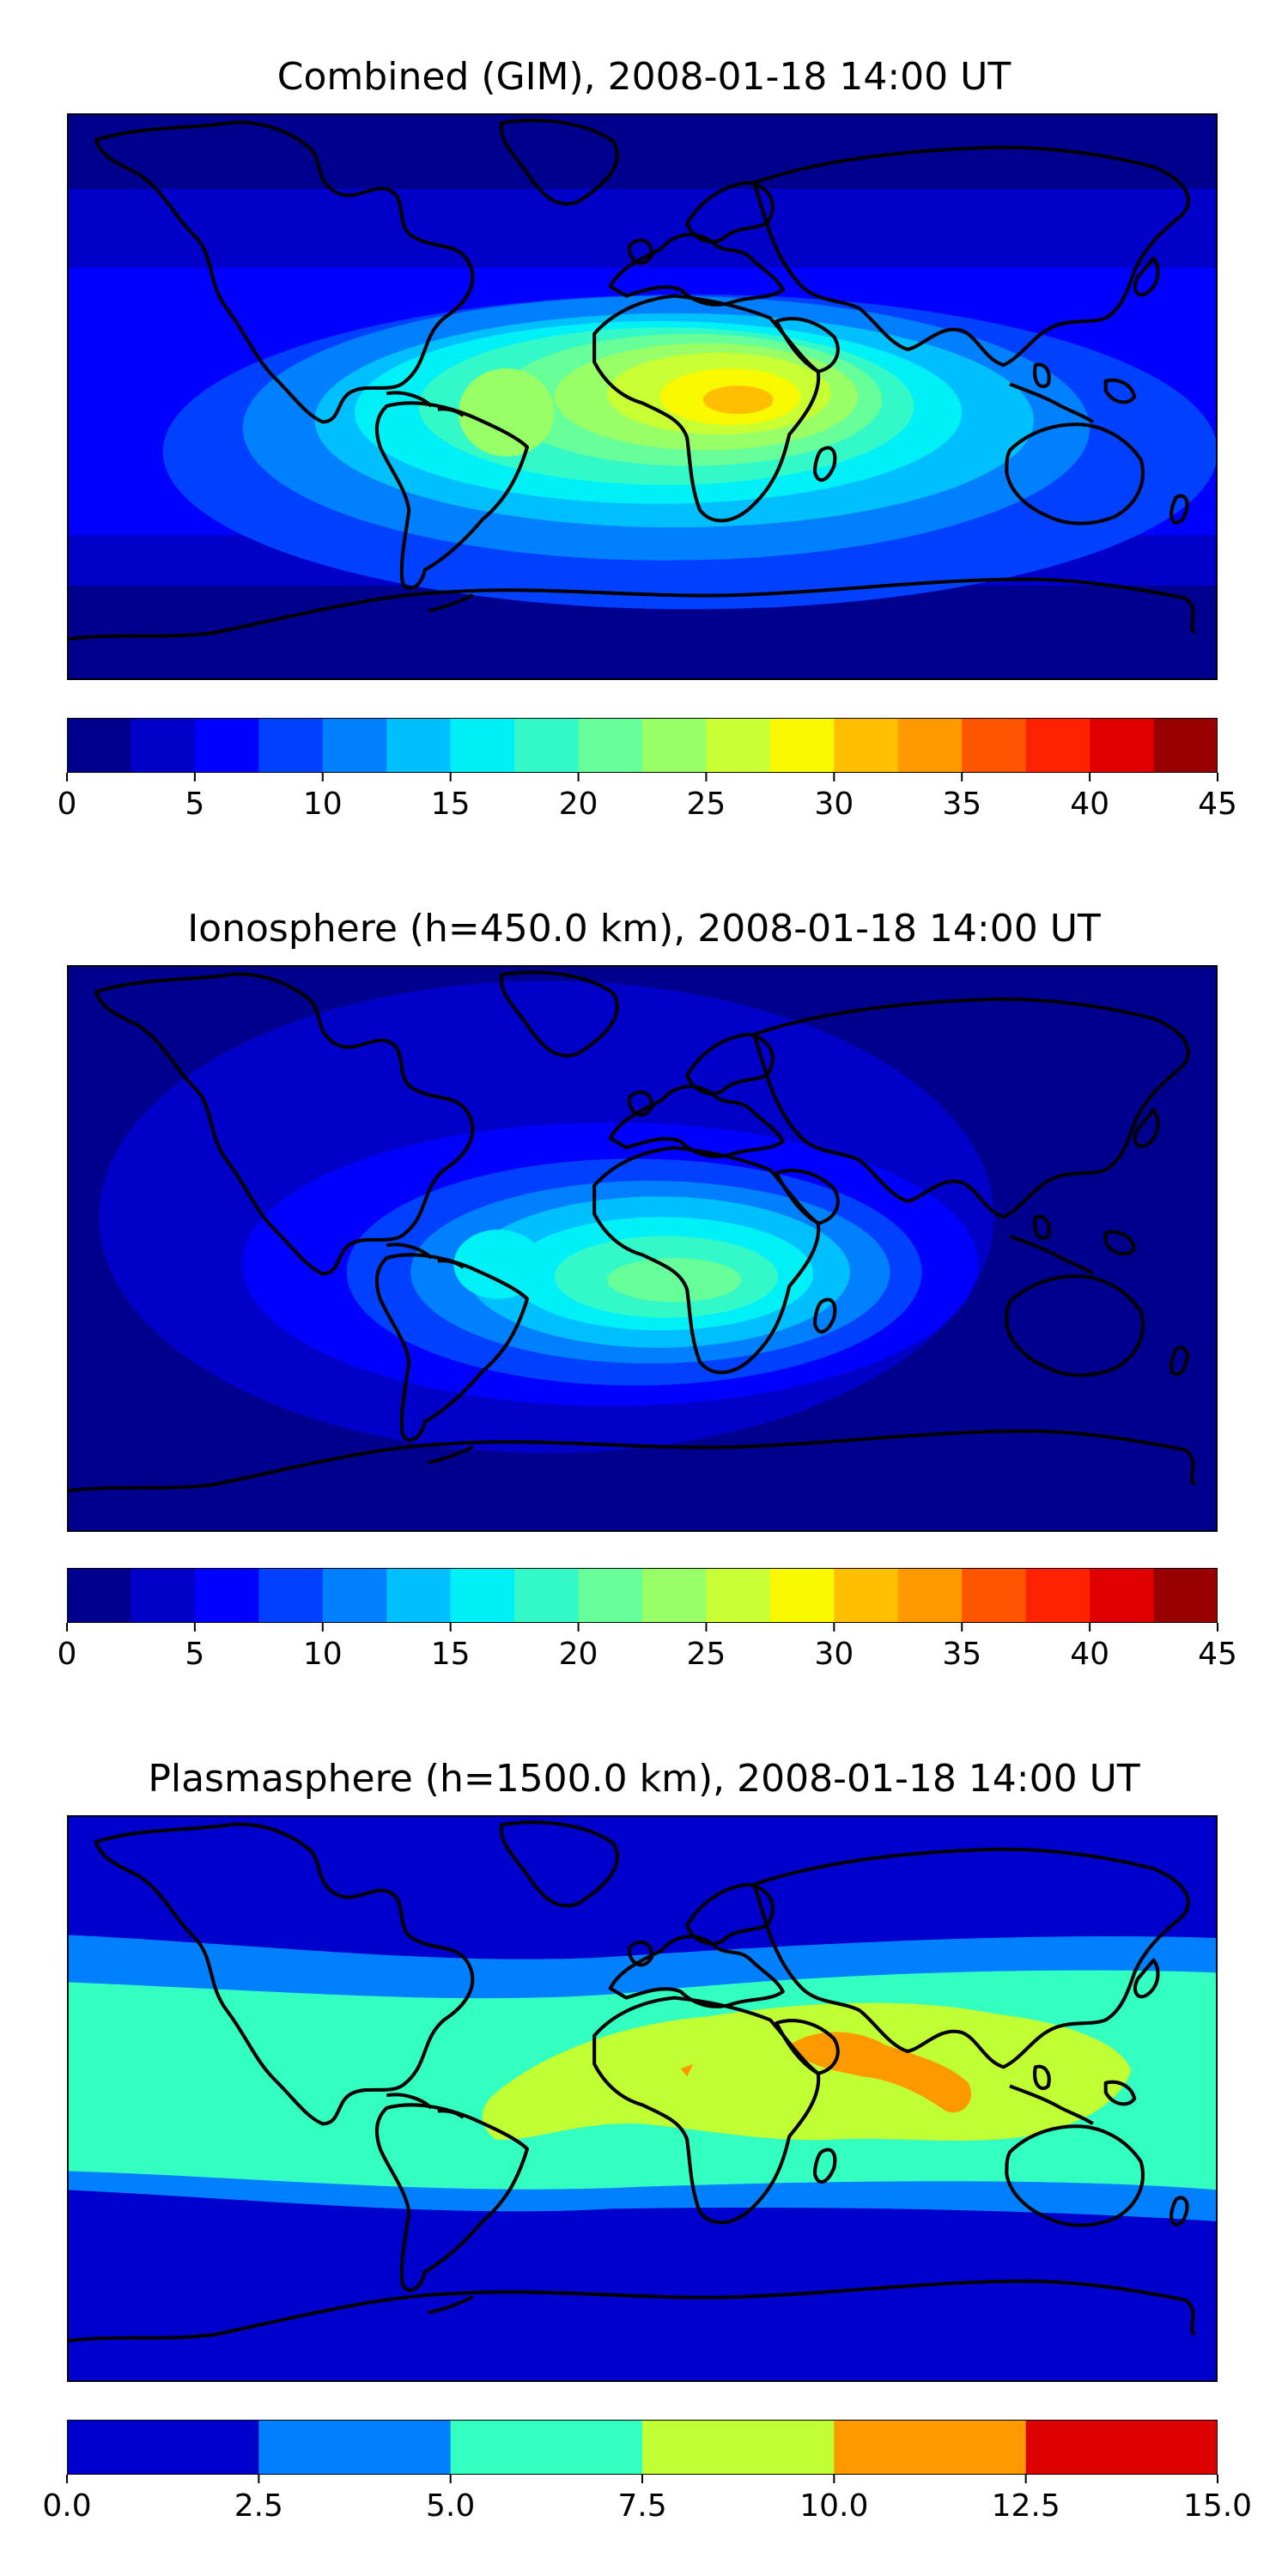 Image resolution: width=1288 pixels, height=2576 pixels. Describe the element at coordinates (66, 2506) in the screenshot. I see `colorbar-tick-label: 0.0` at that location.